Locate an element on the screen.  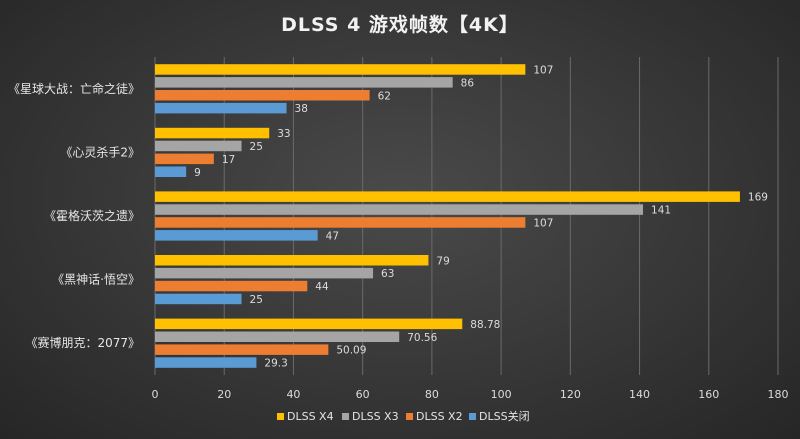
category-label: 《赛博朋克：2077》 is located at coordinates (82, 342).